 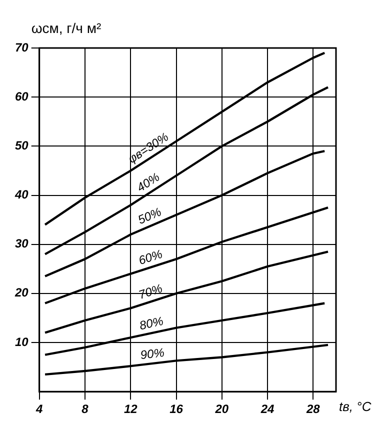 What do you see at coordinates (21, 341) in the screenshot?
I see `y-tick-label: 10` at bounding box center [21, 341].